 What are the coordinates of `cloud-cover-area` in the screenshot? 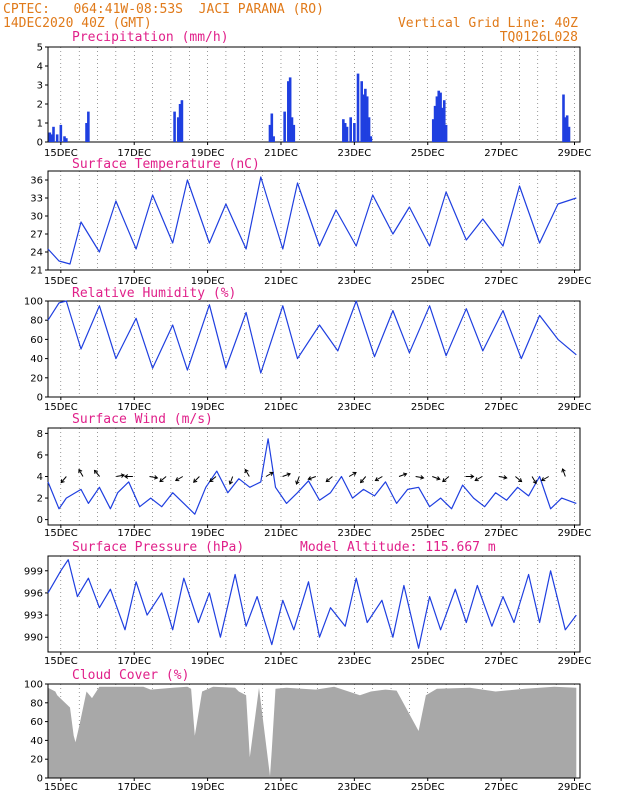 It's located at (312, 732).